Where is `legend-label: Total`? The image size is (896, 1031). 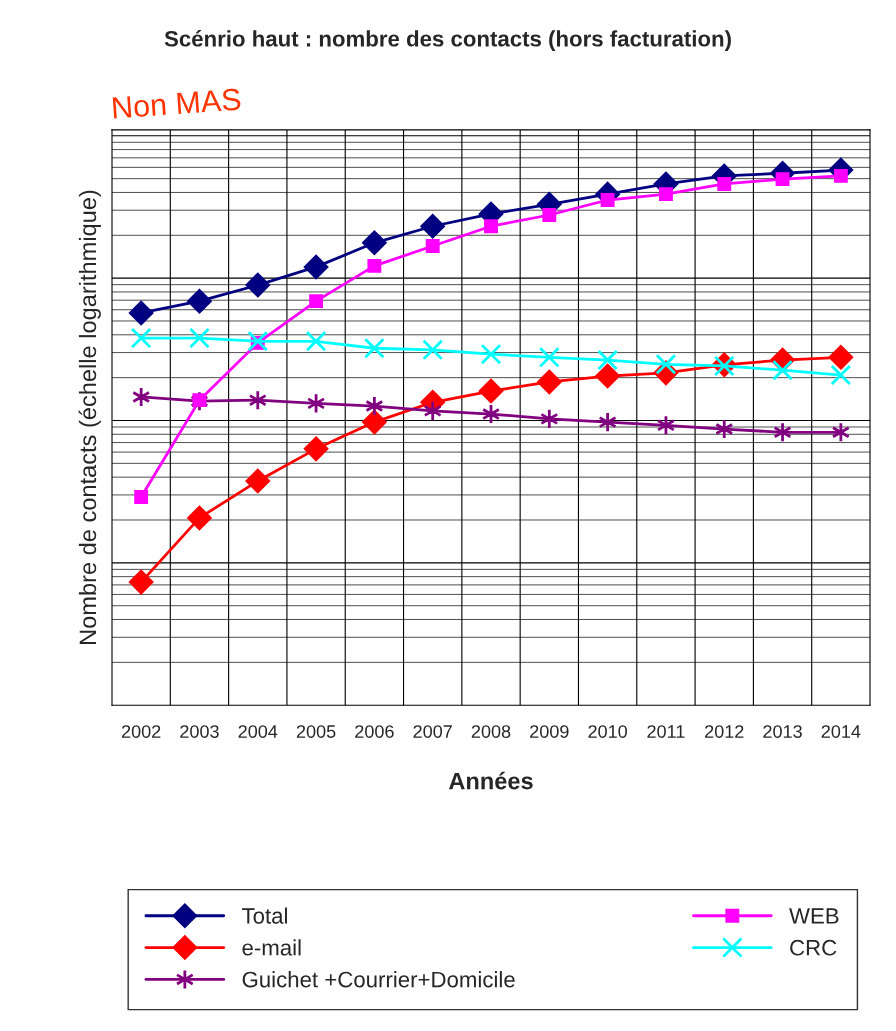 legend-label: Total is located at coordinates (264, 915).